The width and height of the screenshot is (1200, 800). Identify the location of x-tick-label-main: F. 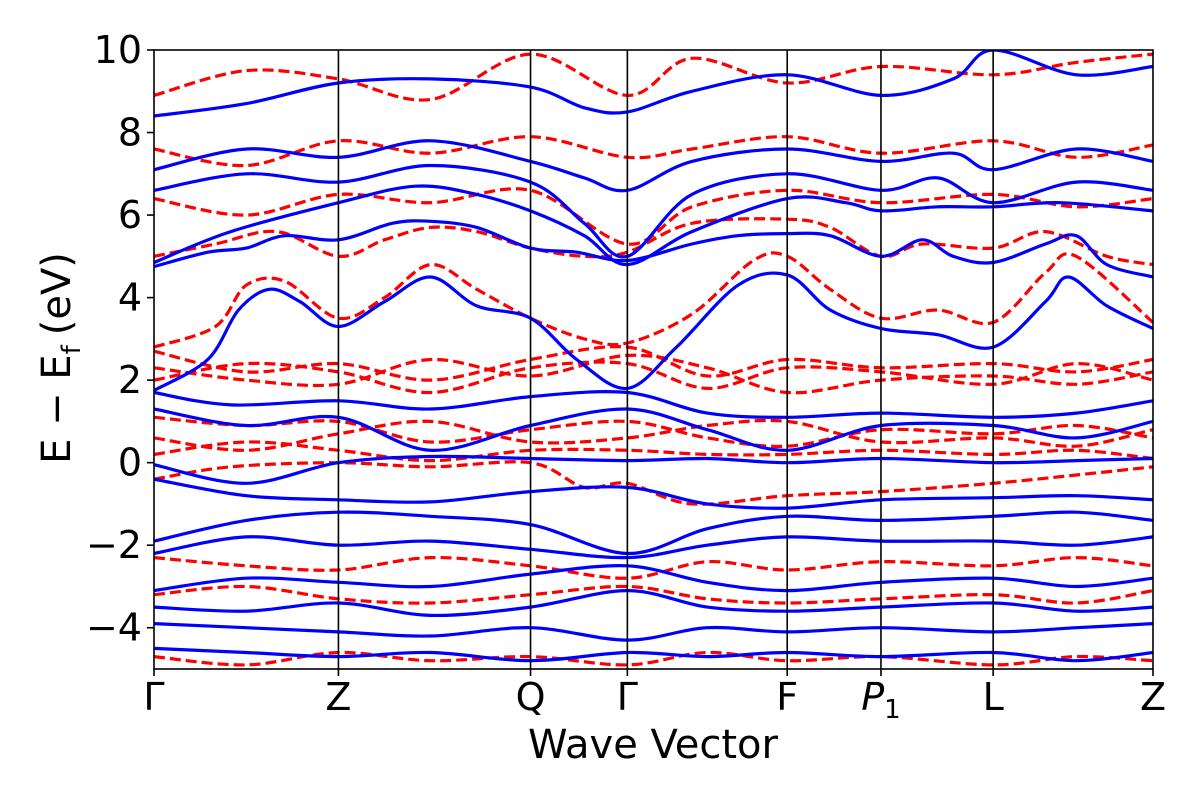
(787, 697).